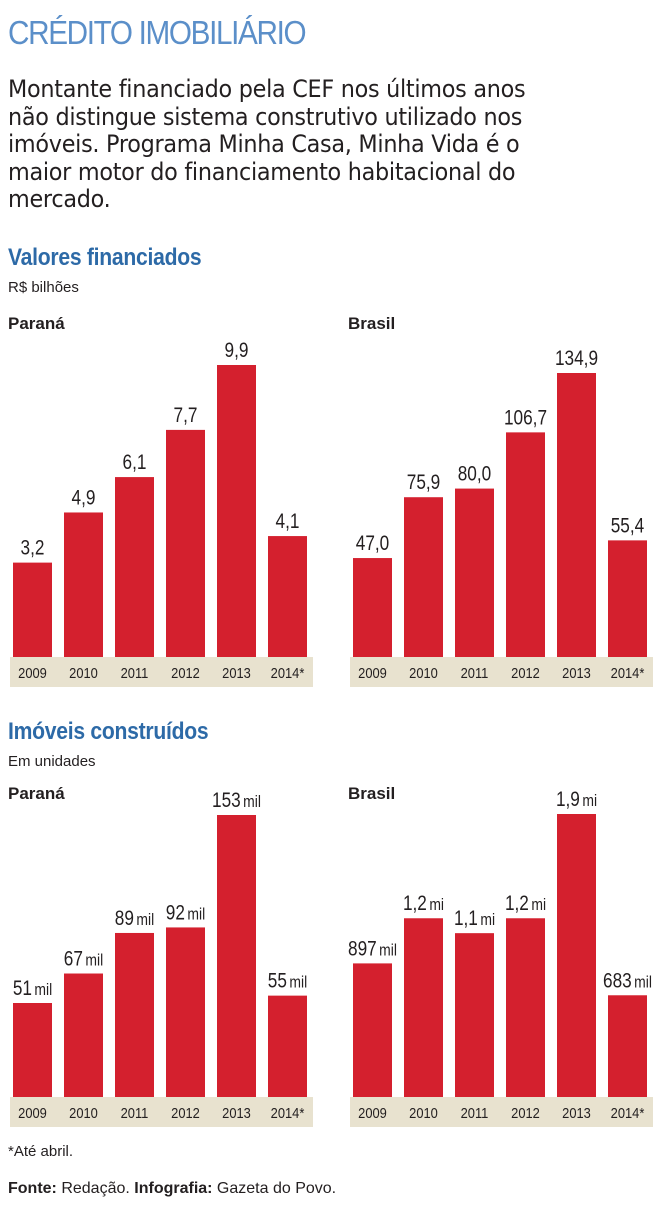  I want to click on section-unit-valores: R$ bilhões, so click(43, 287).